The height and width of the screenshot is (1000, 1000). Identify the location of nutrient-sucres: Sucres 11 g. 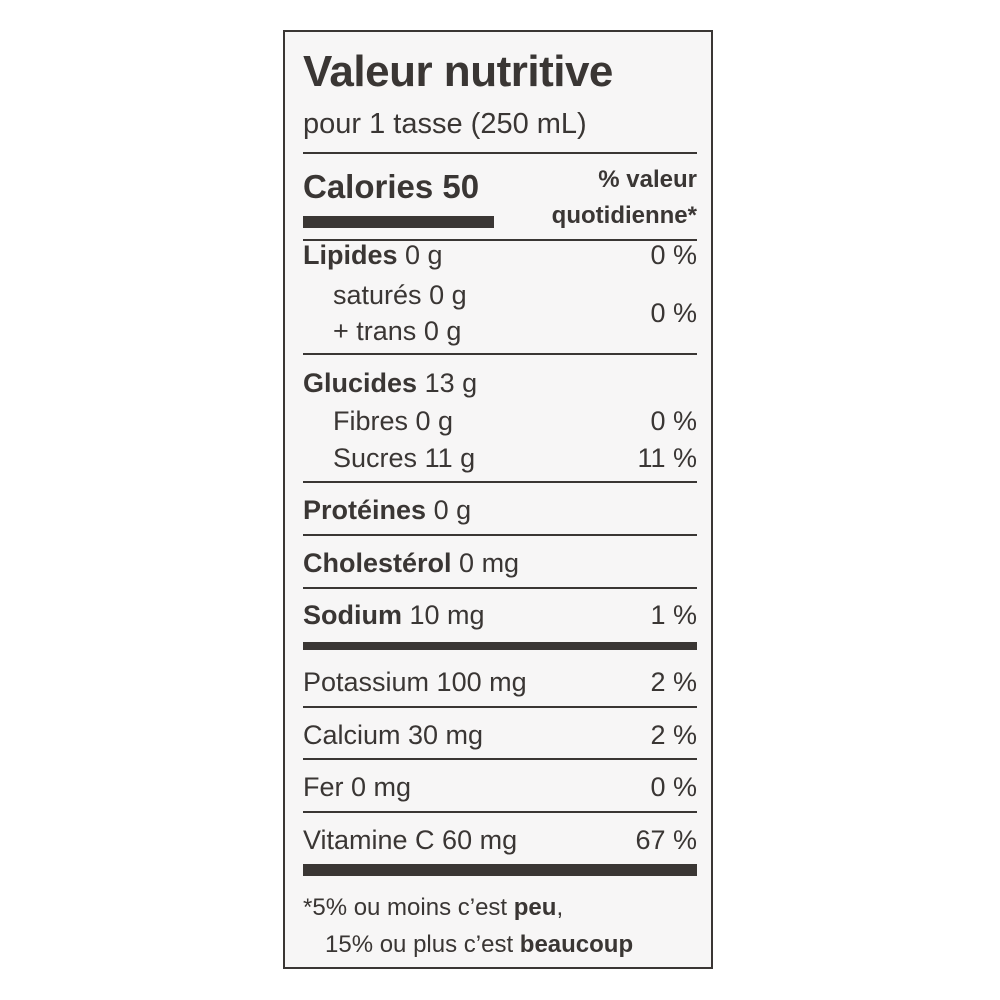
(404, 458).